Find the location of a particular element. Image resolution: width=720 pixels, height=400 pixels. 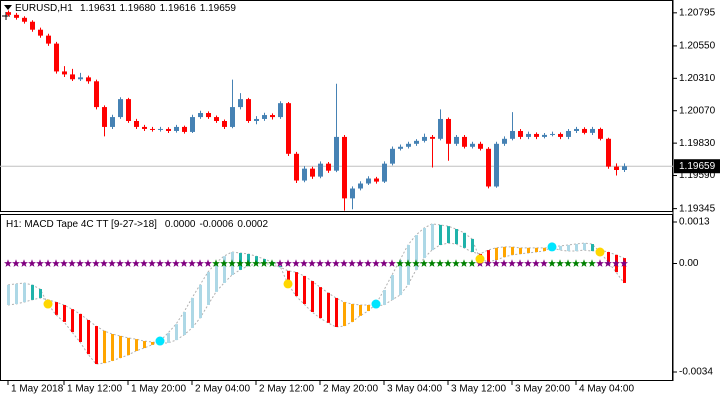

readout-value: -0.0006 is located at coordinates (217, 224).